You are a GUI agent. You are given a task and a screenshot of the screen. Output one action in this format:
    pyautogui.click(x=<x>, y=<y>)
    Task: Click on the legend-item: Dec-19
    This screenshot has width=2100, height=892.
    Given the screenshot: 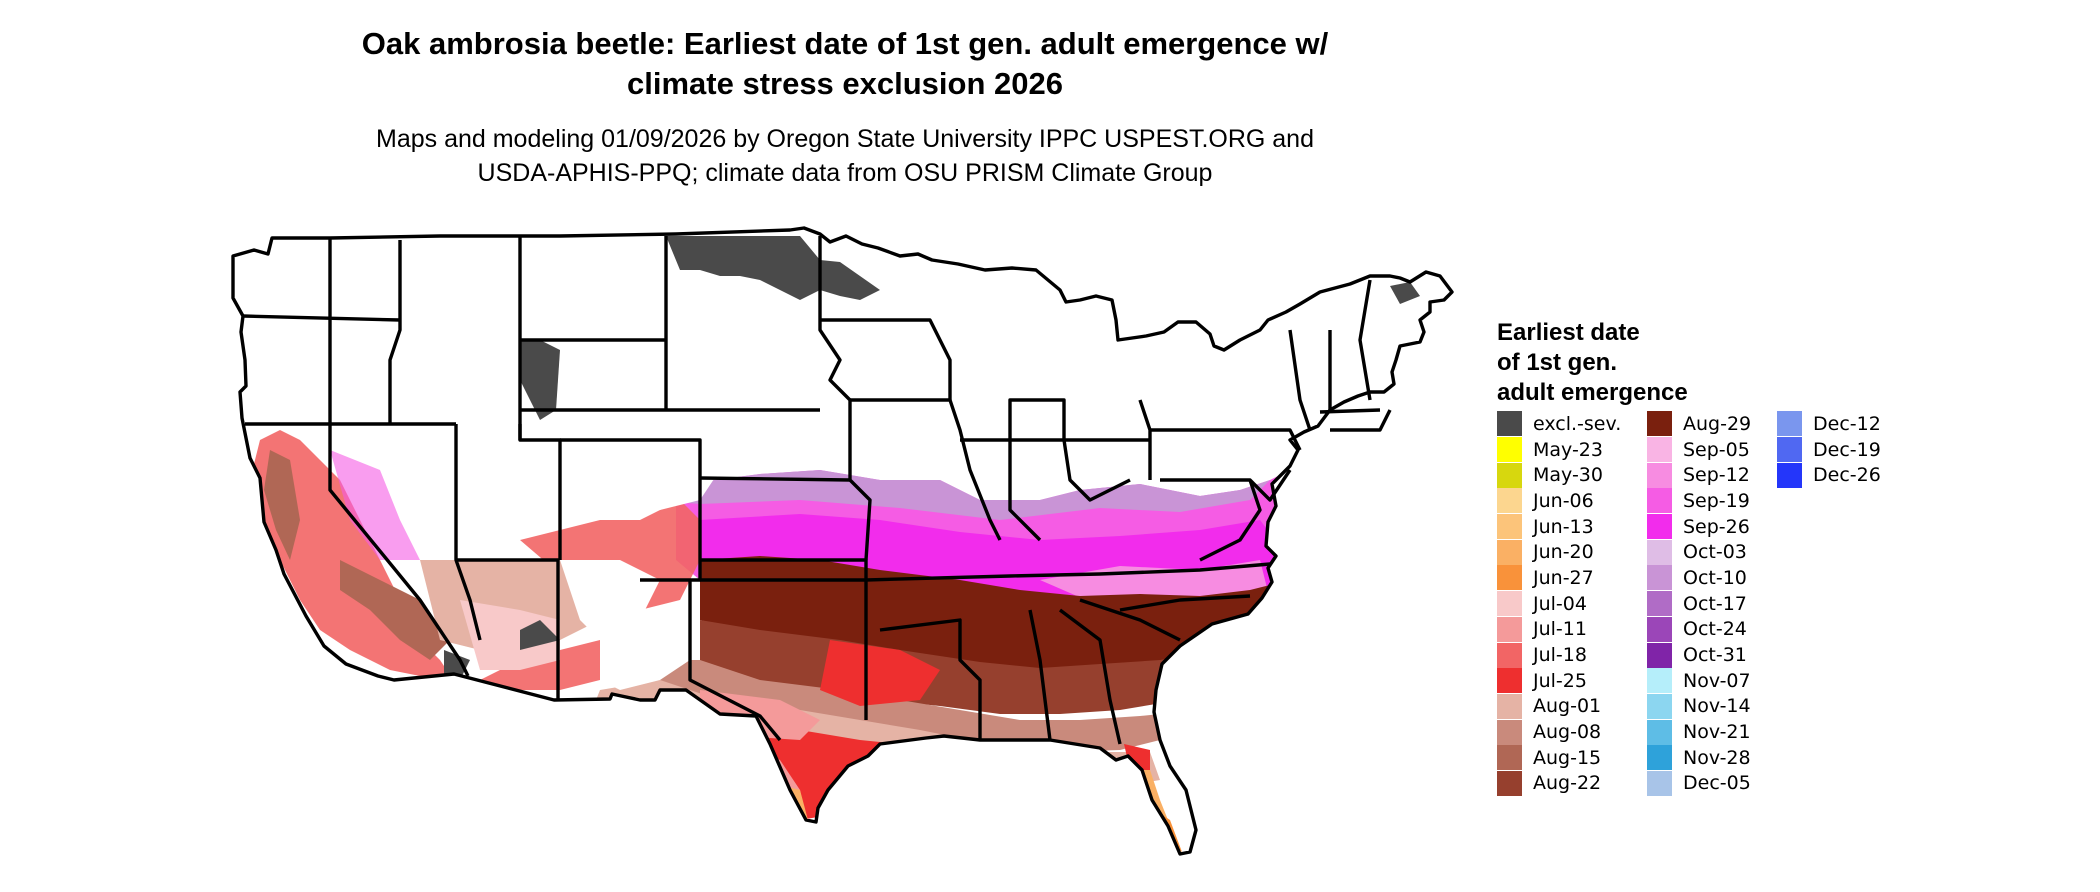 What is the action you would take?
    pyautogui.click(x=1857, y=450)
    